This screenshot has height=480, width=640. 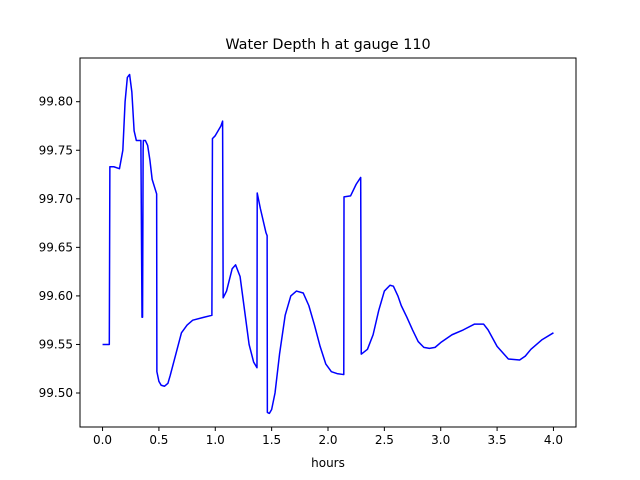 What do you see at coordinates (327, 45) in the screenshot?
I see `chart-title: Water Depth h at gauge 110` at bounding box center [327, 45].